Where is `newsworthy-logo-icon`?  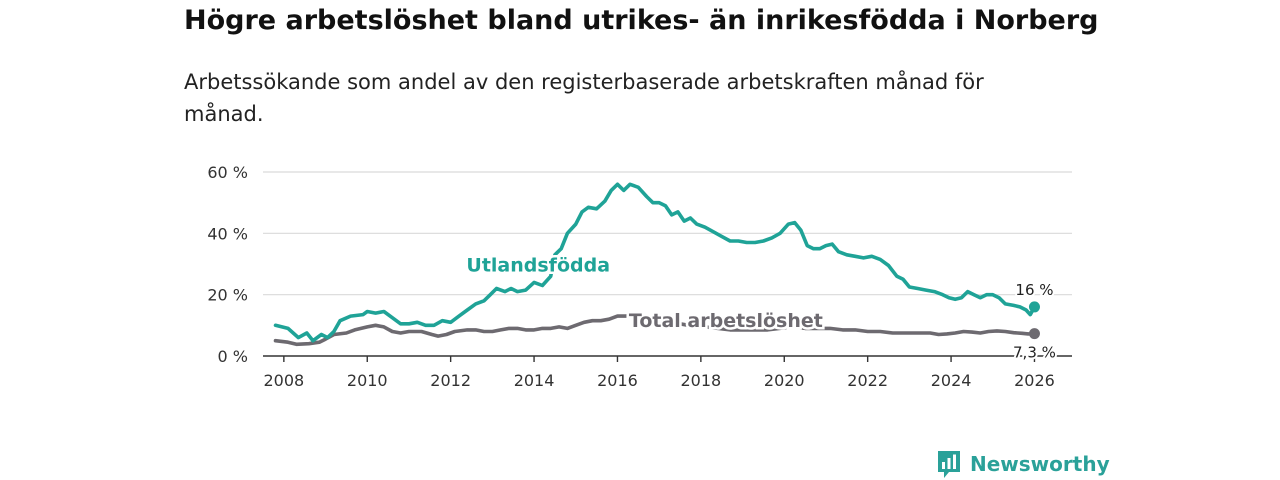
newsworthy-logo-icon is located at coordinates (949, 464).